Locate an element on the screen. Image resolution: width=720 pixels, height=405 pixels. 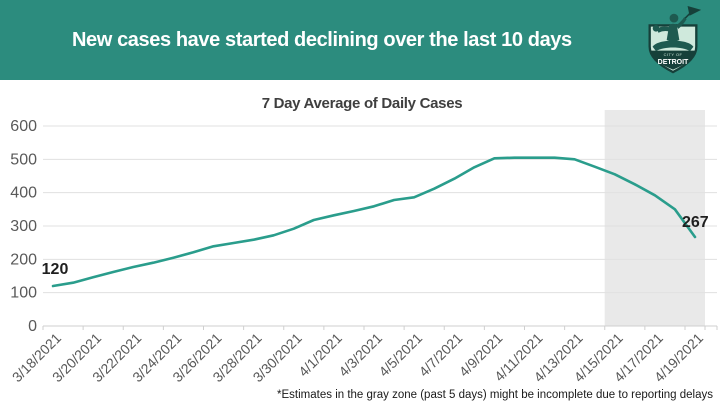
logo-detroit-label: DETROIT is located at coordinates (673, 62).